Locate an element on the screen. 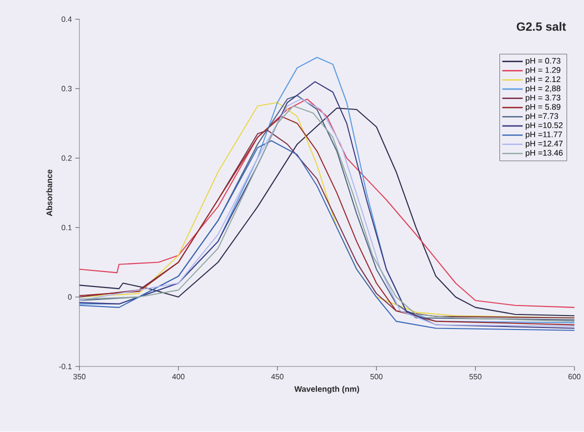 The height and width of the screenshot is (432, 584). legend-label: pH =7.73 is located at coordinates (542, 117).